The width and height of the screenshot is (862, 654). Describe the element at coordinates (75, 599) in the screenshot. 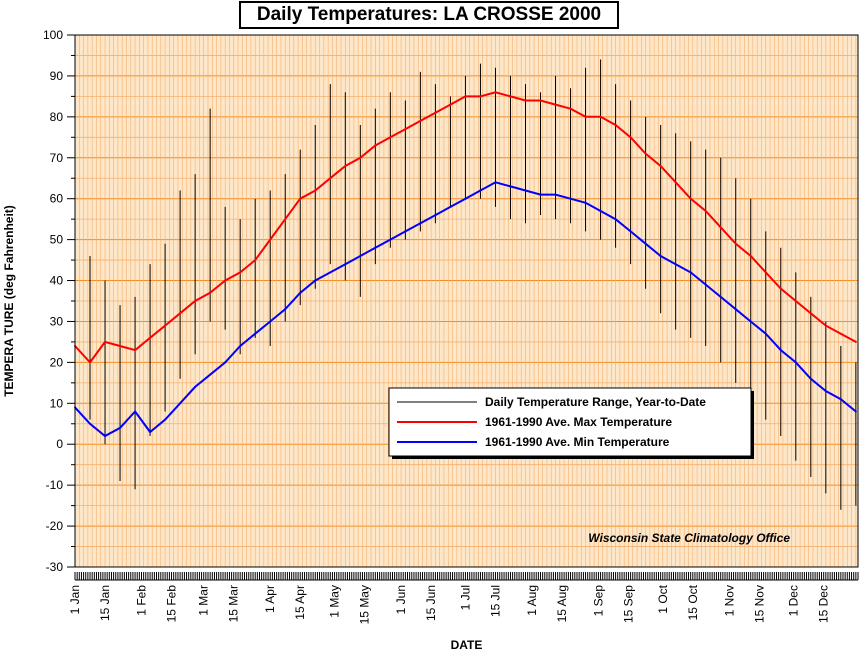

I see `x-tick-label: 1 Jan` at that location.